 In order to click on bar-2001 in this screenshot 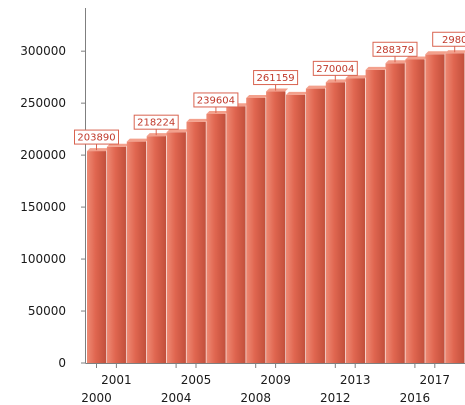, I will do `click(117, 253)`.